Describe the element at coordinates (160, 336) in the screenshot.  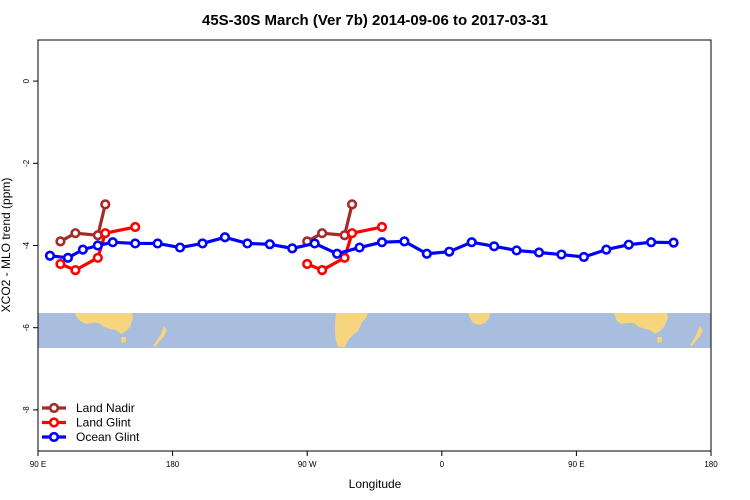
I see `land-newzealand-left` at that location.